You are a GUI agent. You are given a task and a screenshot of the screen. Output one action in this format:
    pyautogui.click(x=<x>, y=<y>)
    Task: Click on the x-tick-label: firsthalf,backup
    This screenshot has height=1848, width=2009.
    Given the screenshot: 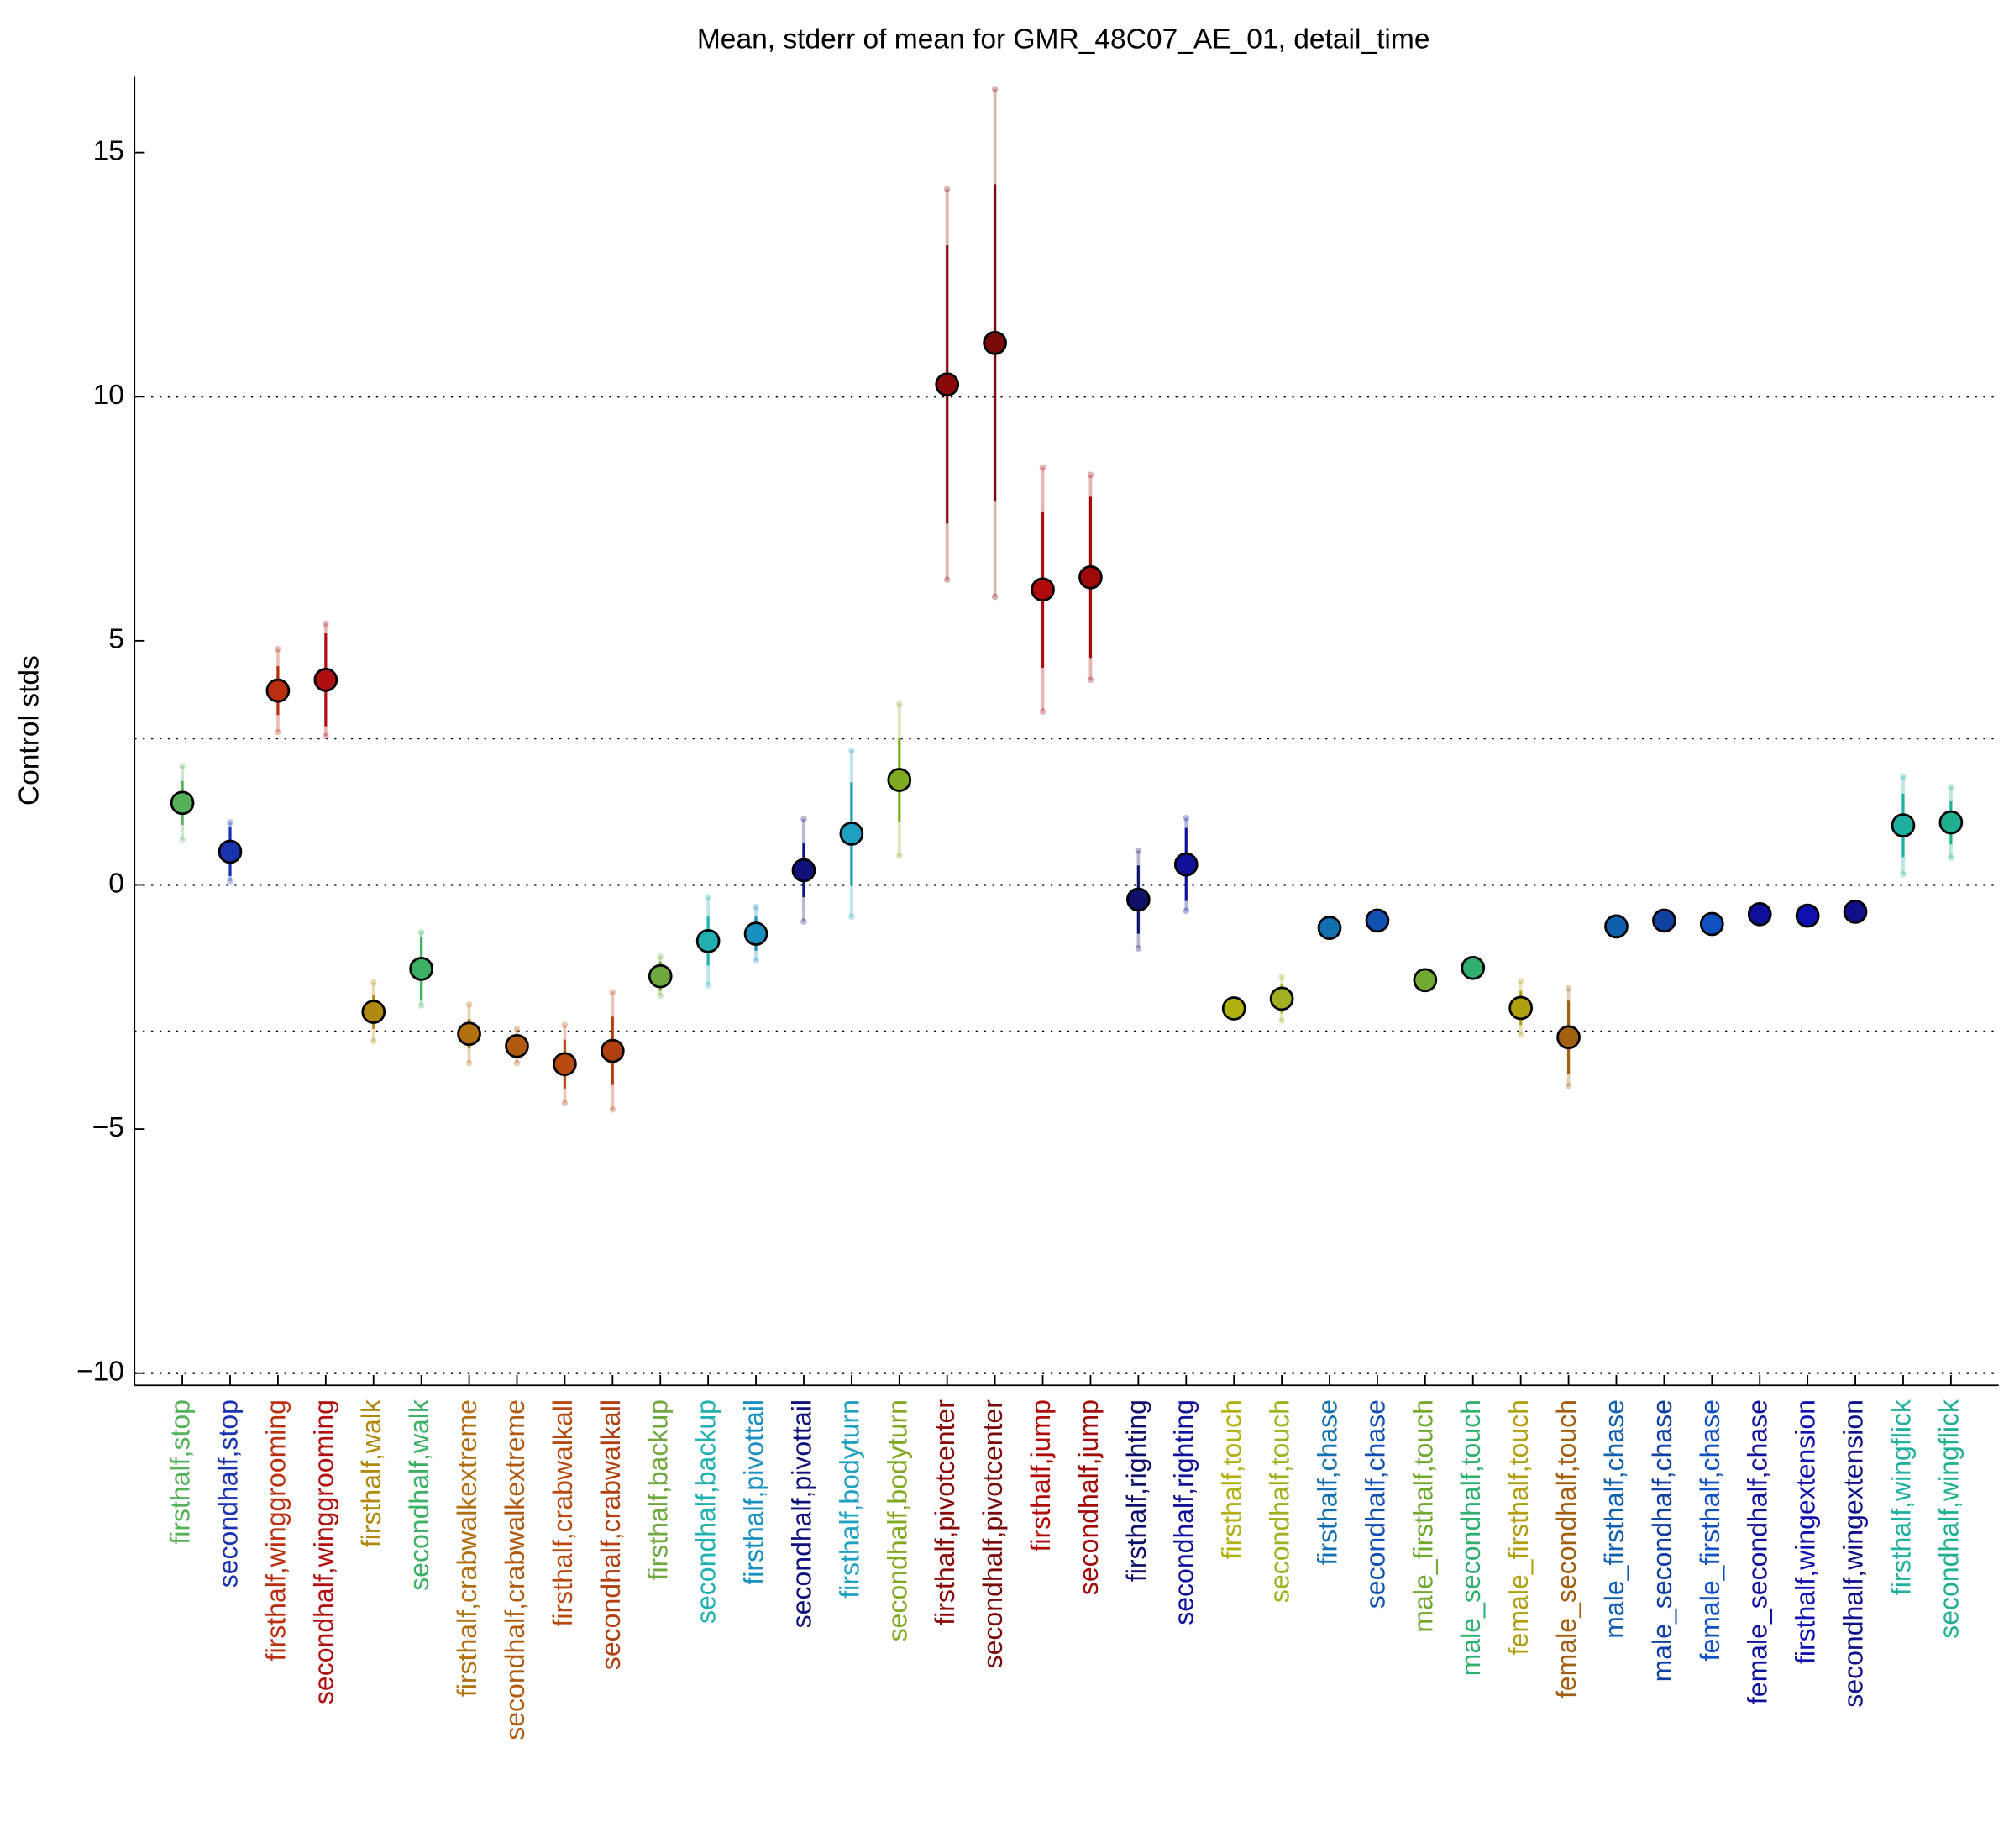 What is the action you would take?
    pyautogui.click(x=658, y=1489)
    